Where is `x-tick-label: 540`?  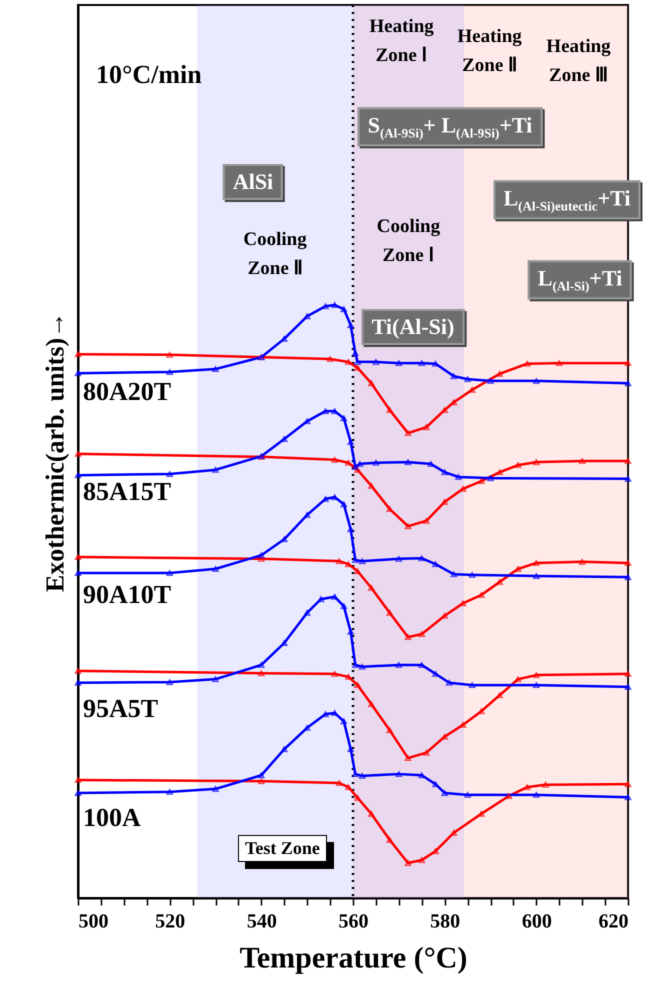 x-tick-label: 540 is located at coordinates (261, 921).